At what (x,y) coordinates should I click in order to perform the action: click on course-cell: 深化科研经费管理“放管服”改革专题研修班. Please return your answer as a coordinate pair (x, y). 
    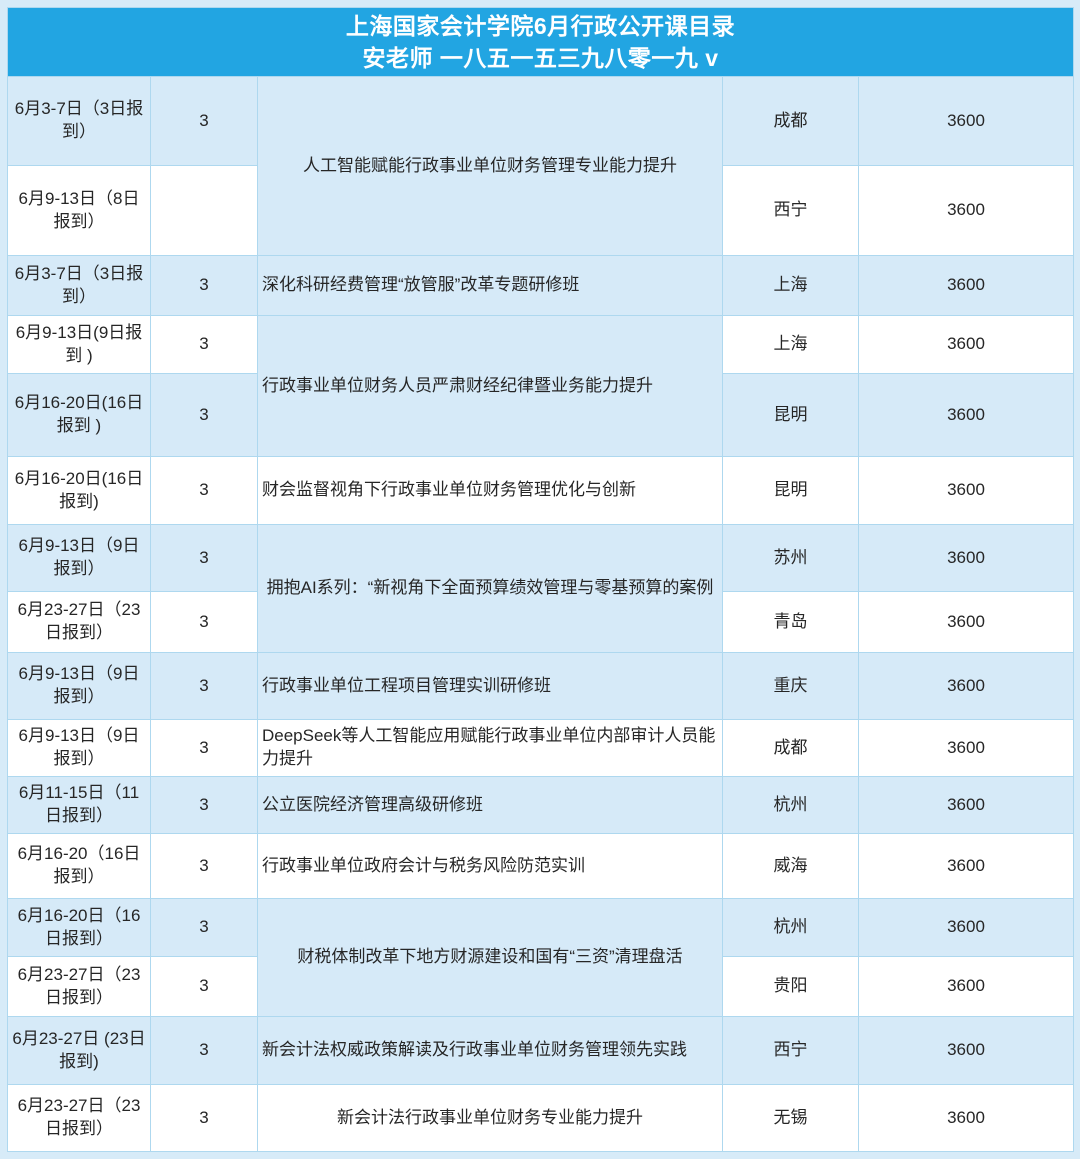
    Looking at the image, I should click on (490, 286).